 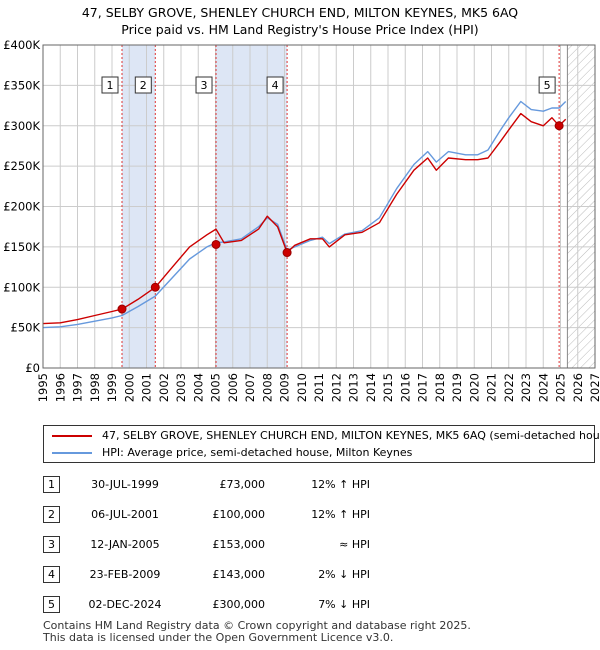 What do you see at coordinates (300, 605) in the screenshot?
I see `sale-row: 5 02-DEC-2024 £300,000 7% ↓ HPI` at bounding box center [300, 605].